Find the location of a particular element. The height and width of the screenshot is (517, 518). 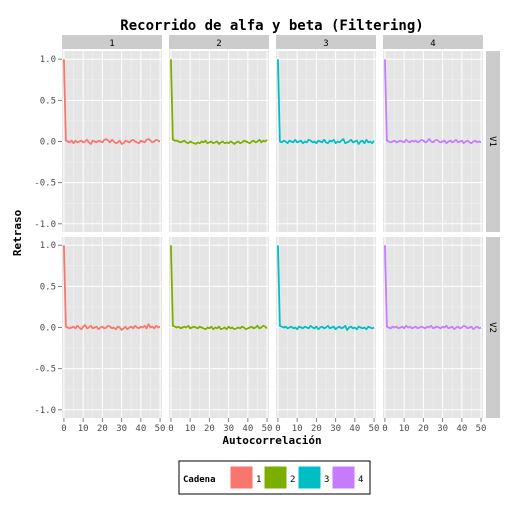

x-axis-label: Autocorrelación is located at coordinates (271, 440).